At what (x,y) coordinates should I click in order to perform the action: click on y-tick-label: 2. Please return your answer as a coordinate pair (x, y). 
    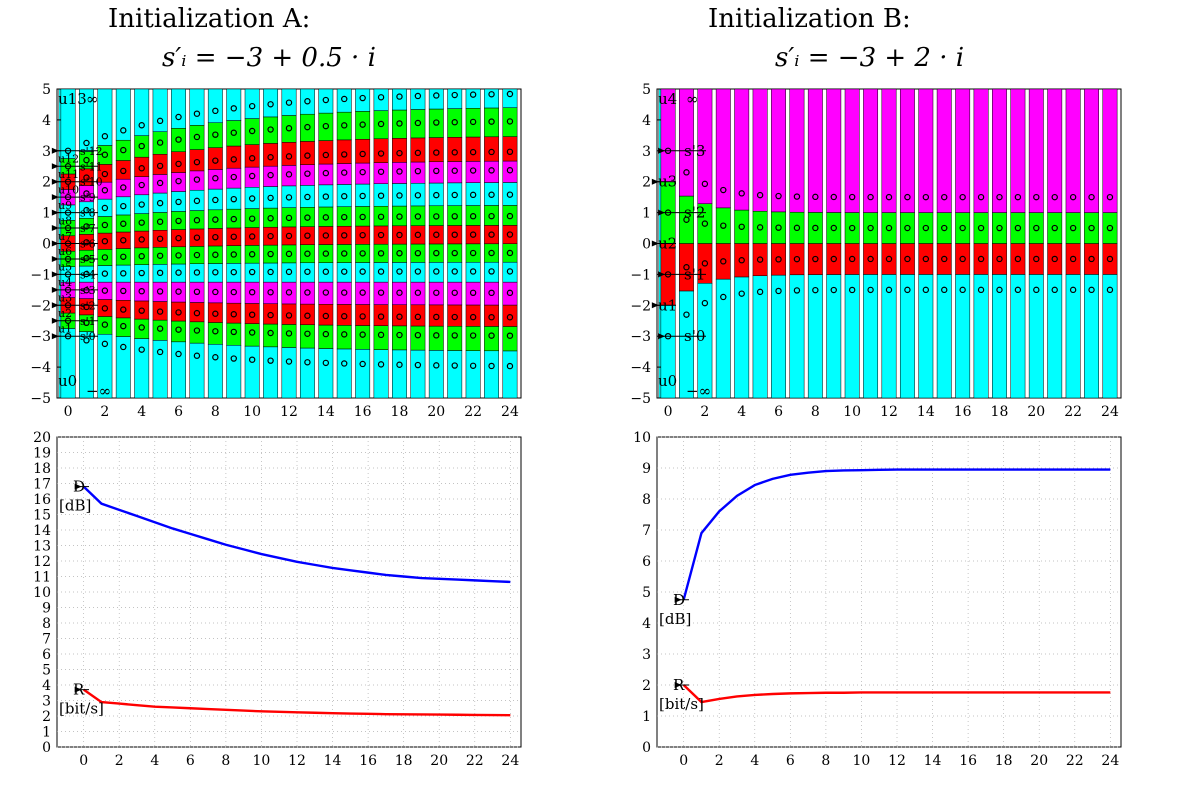
    Looking at the image, I should click on (646, 183).